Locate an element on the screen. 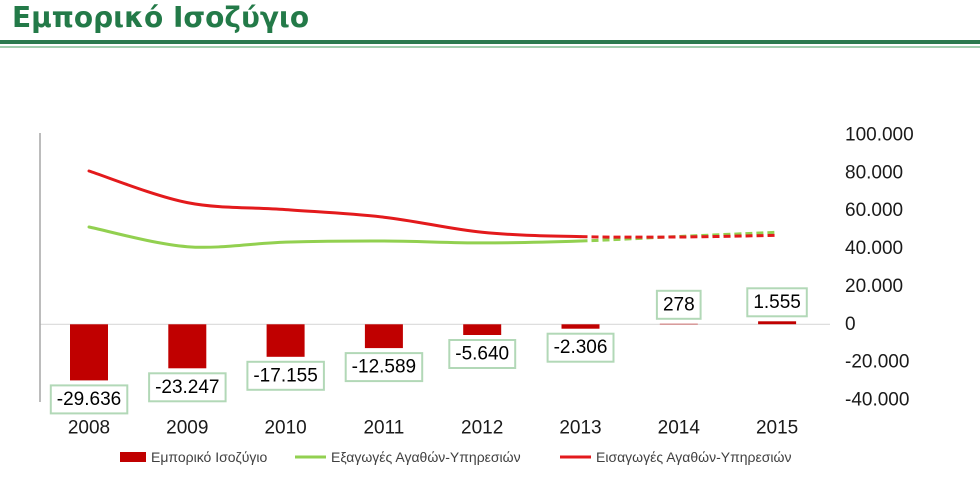  bar-2010 is located at coordinates (285, 340).